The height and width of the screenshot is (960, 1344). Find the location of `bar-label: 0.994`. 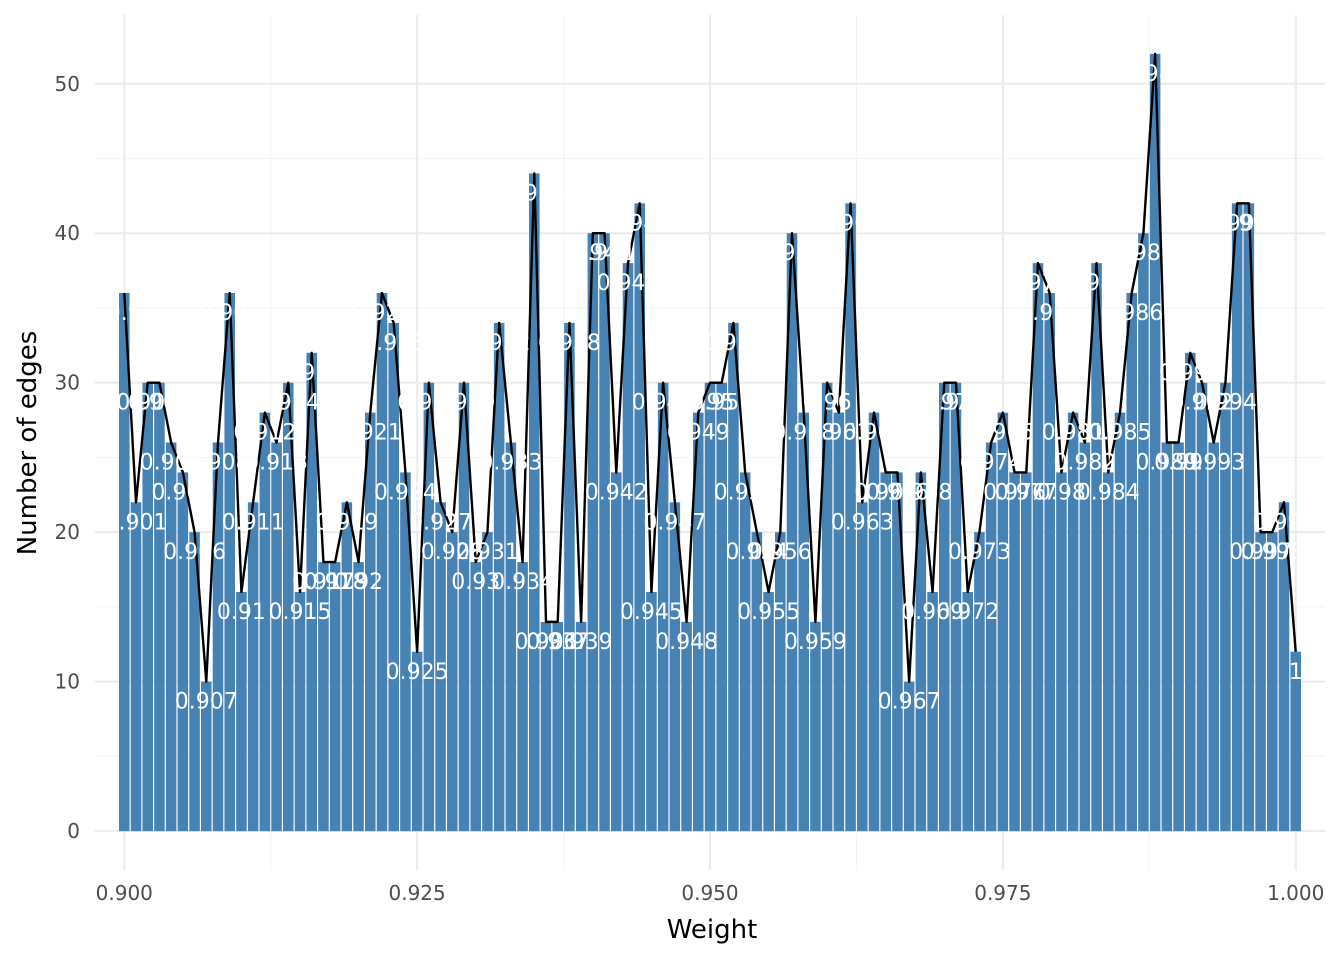

bar-label: 0.994 is located at coordinates (1225, 403).